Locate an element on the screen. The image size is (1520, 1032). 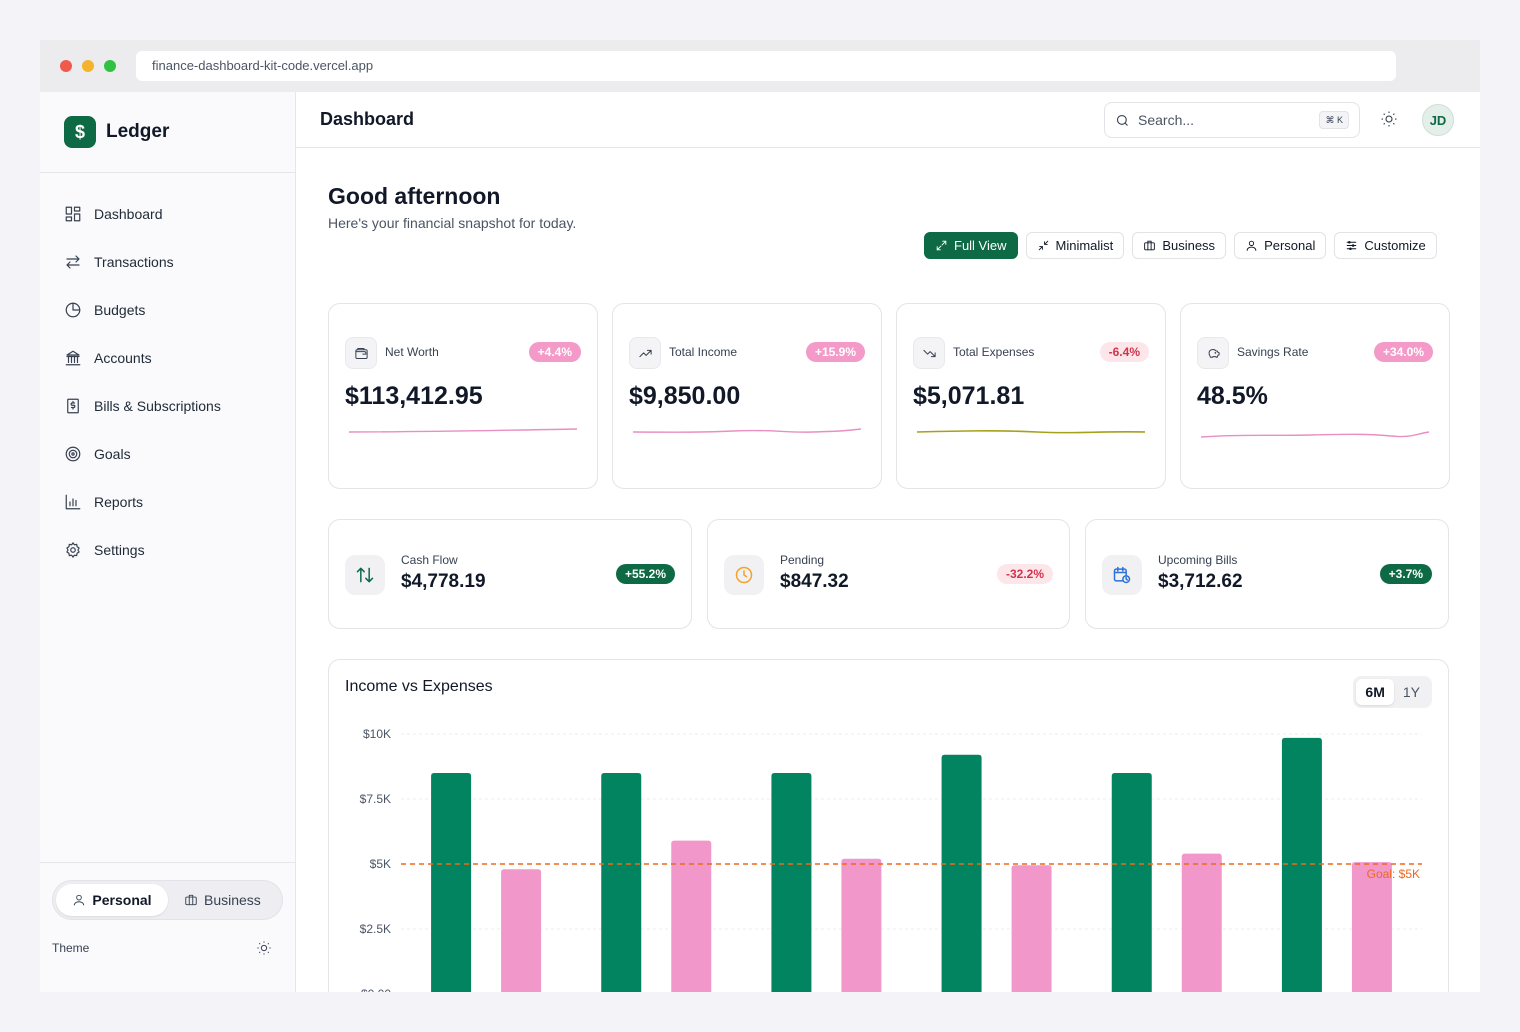
sidebar-item-dashboard: Dashboard is located at coordinates (168, 214).